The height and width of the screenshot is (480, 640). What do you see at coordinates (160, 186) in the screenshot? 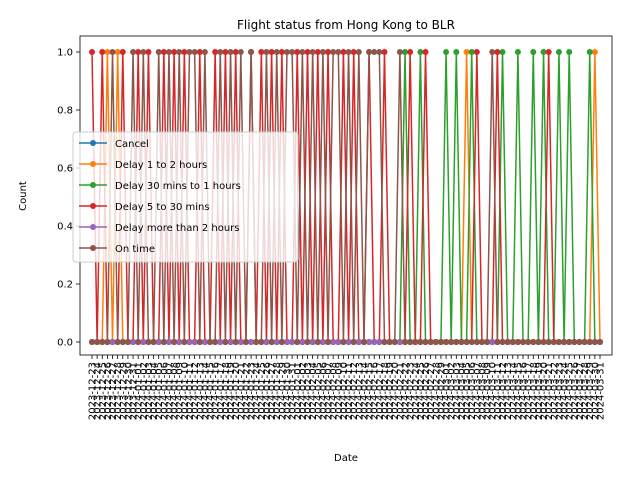
I see `legend-item: Delay 30 mins to 1 hours` at bounding box center [160, 186].